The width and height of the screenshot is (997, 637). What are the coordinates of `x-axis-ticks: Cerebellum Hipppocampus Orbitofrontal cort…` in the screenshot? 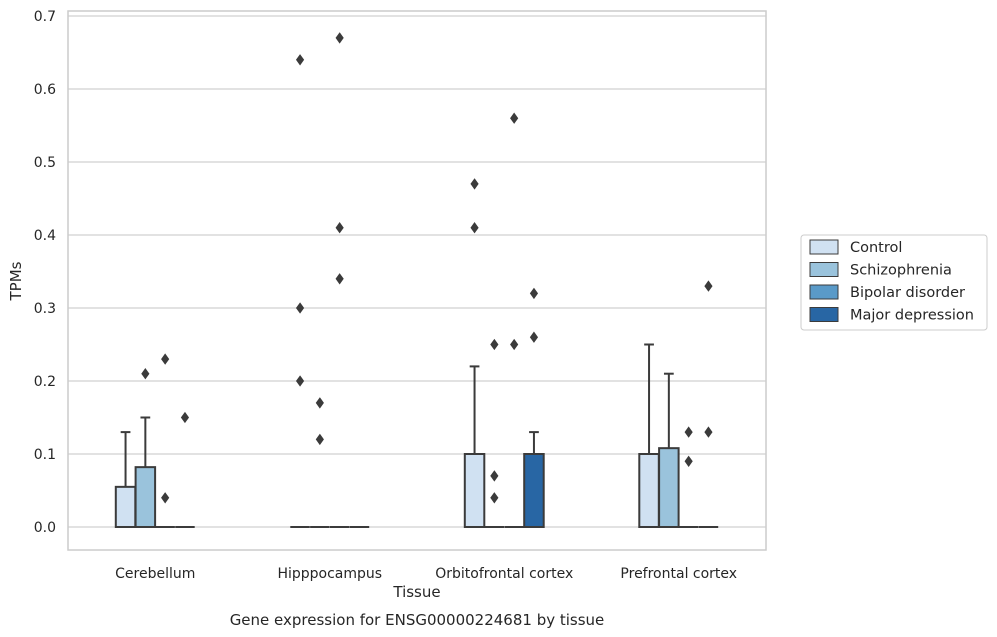 It's located at (426, 574).